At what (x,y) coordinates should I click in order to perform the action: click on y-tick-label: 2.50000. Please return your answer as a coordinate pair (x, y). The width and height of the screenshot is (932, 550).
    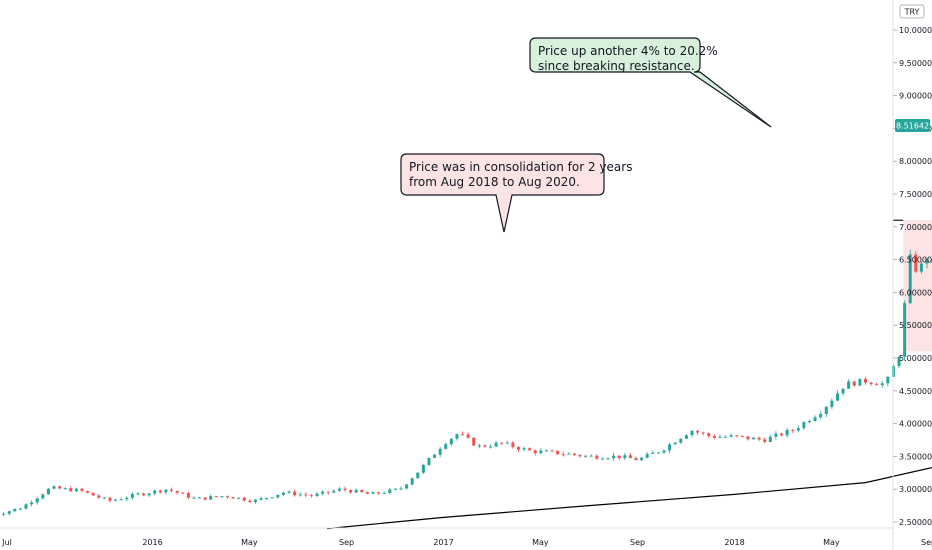
    Looking at the image, I should click on (915, 522).